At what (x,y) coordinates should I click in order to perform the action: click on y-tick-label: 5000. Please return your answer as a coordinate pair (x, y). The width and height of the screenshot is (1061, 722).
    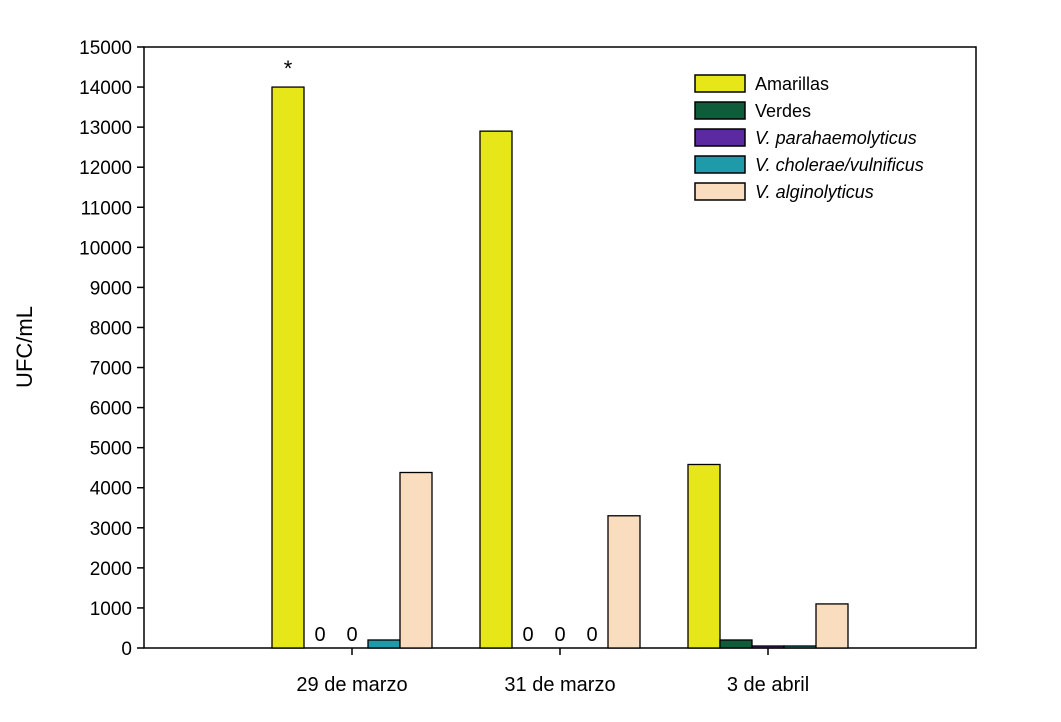
    Looking at the image, I should click on (111, 449).